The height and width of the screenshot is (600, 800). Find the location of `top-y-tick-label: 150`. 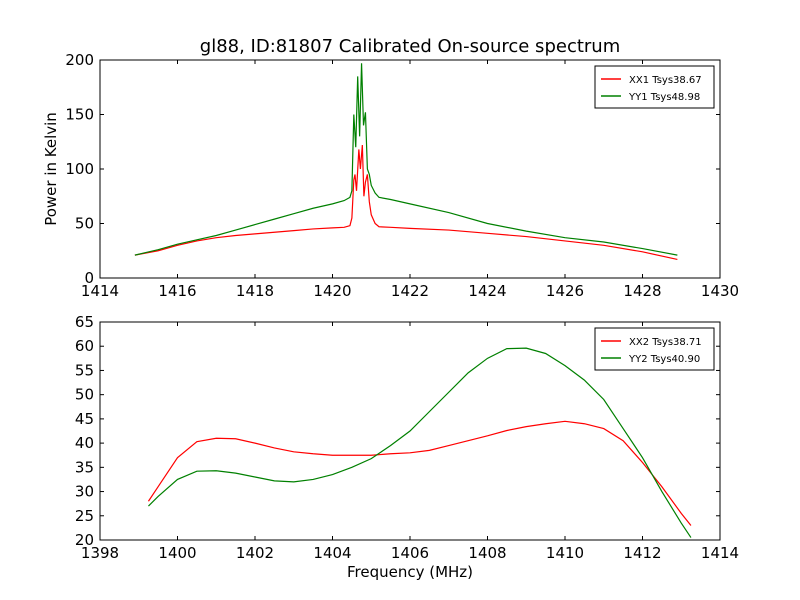

top-y-tick-label: 150 is located at coordinates (79, 115).